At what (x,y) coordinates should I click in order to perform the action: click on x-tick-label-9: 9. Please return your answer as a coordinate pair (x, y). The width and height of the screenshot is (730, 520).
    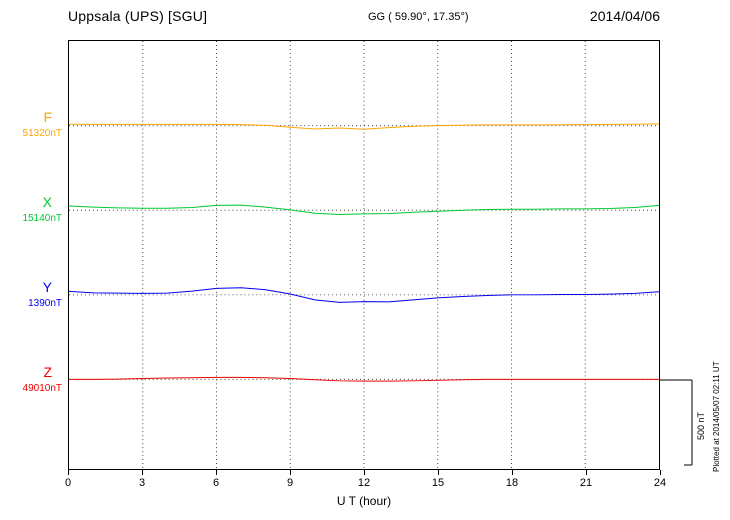
    Looking at the image, I should click on (290, 483).